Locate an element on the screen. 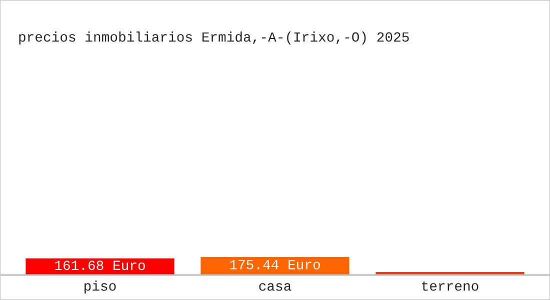  x-tick-label: casa is located at coordinates (275, 287).